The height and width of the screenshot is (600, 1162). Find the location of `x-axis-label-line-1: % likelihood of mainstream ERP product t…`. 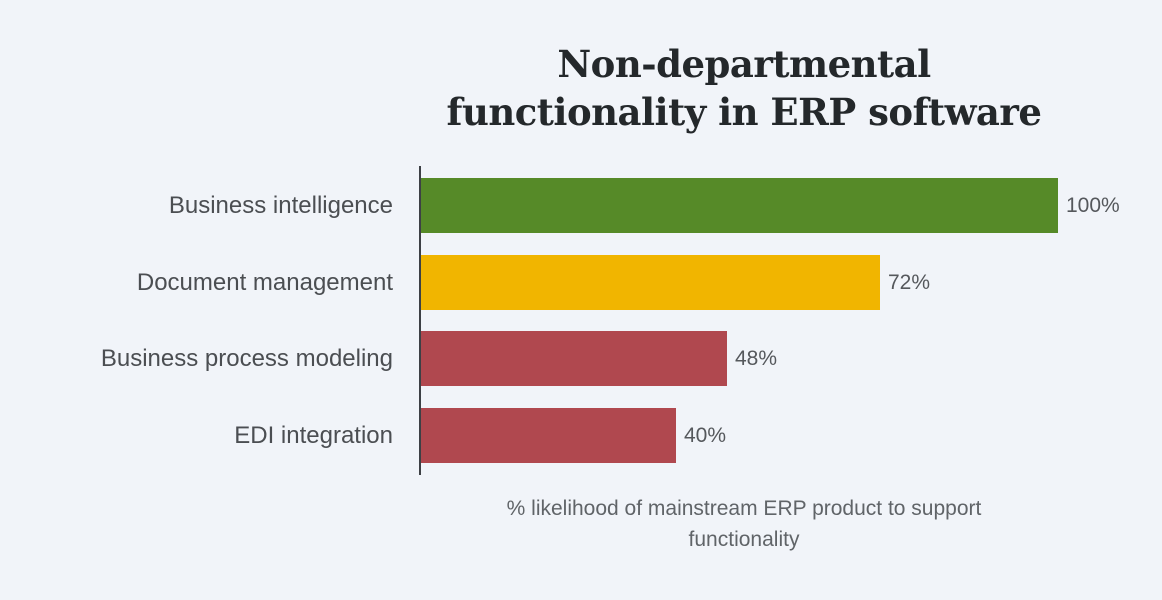

x-axis-label-line-1: % likelihood of mainstream ERP product t… is located at coordinates (744, 508).